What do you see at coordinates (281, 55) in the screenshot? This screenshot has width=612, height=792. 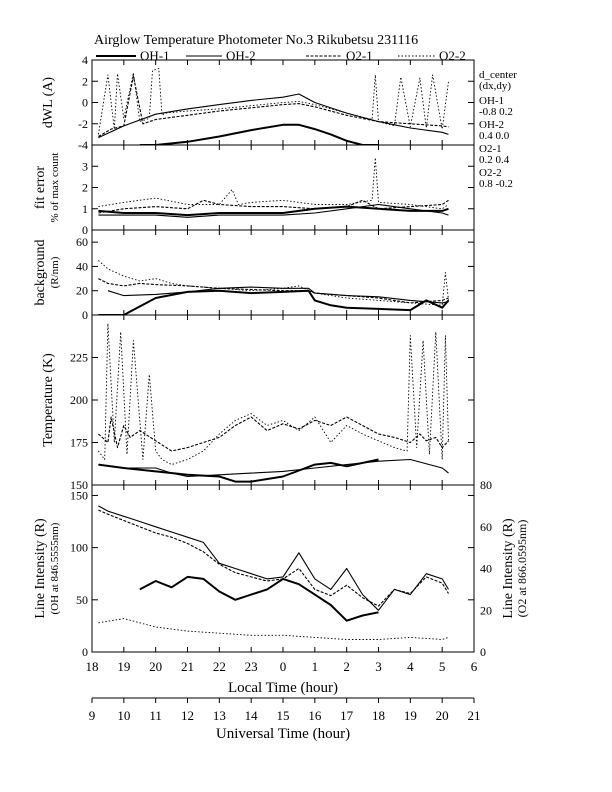 I see `legend: OH-1 OH-2 O2-1 O2-2` at bounding box center [281, 55].